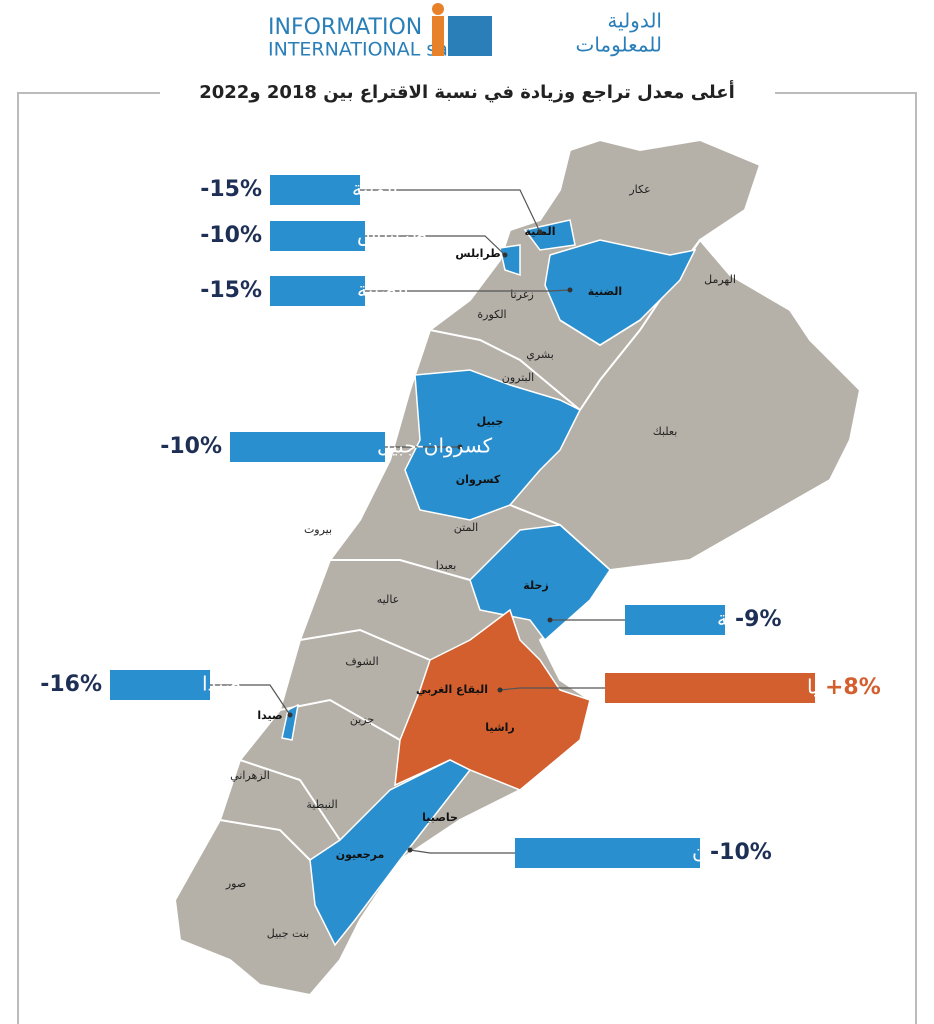  Describe the element at coordinates (665, 431) in the screenshot. I see `map-label: بعلبك` at that location.